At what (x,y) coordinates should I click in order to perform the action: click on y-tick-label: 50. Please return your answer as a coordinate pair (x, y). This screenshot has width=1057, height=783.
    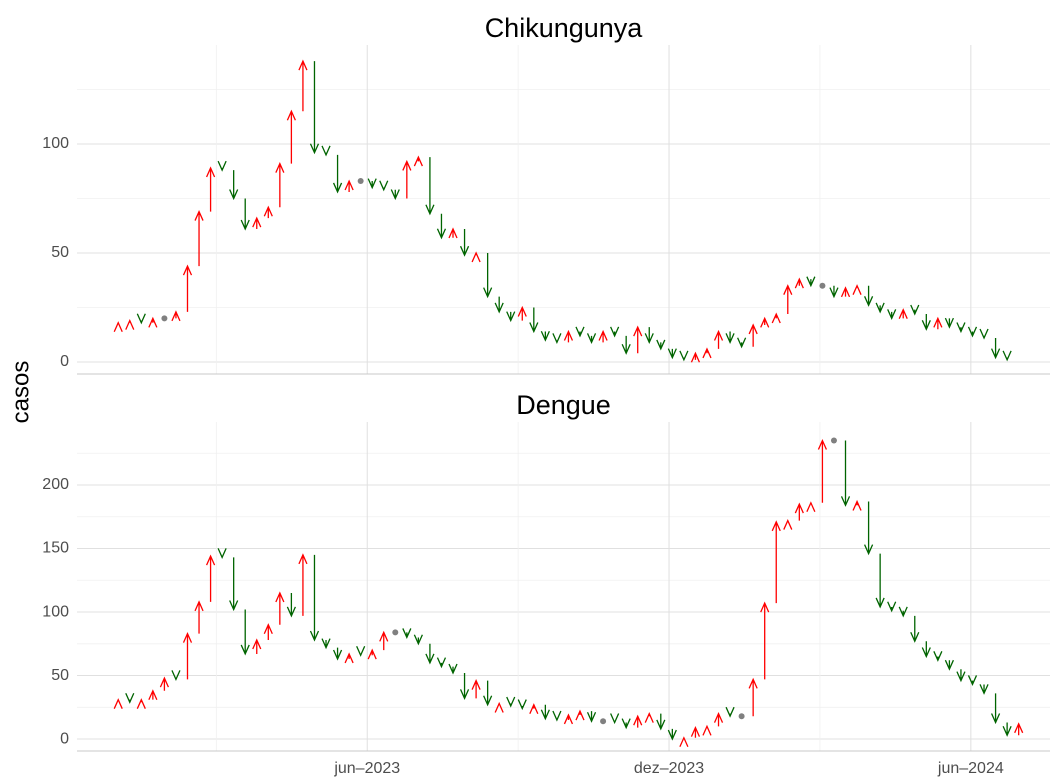
    Looking at the image, I should click on (60, 675).